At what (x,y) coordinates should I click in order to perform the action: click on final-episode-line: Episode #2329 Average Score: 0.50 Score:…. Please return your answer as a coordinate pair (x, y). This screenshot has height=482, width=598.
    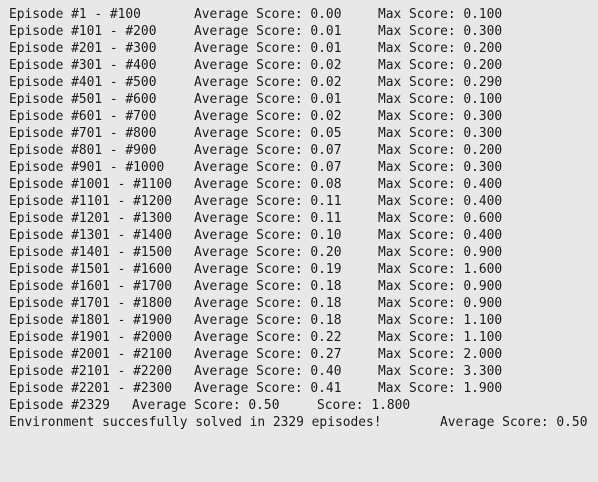
    Looking at the image, I should click on (303, 405).